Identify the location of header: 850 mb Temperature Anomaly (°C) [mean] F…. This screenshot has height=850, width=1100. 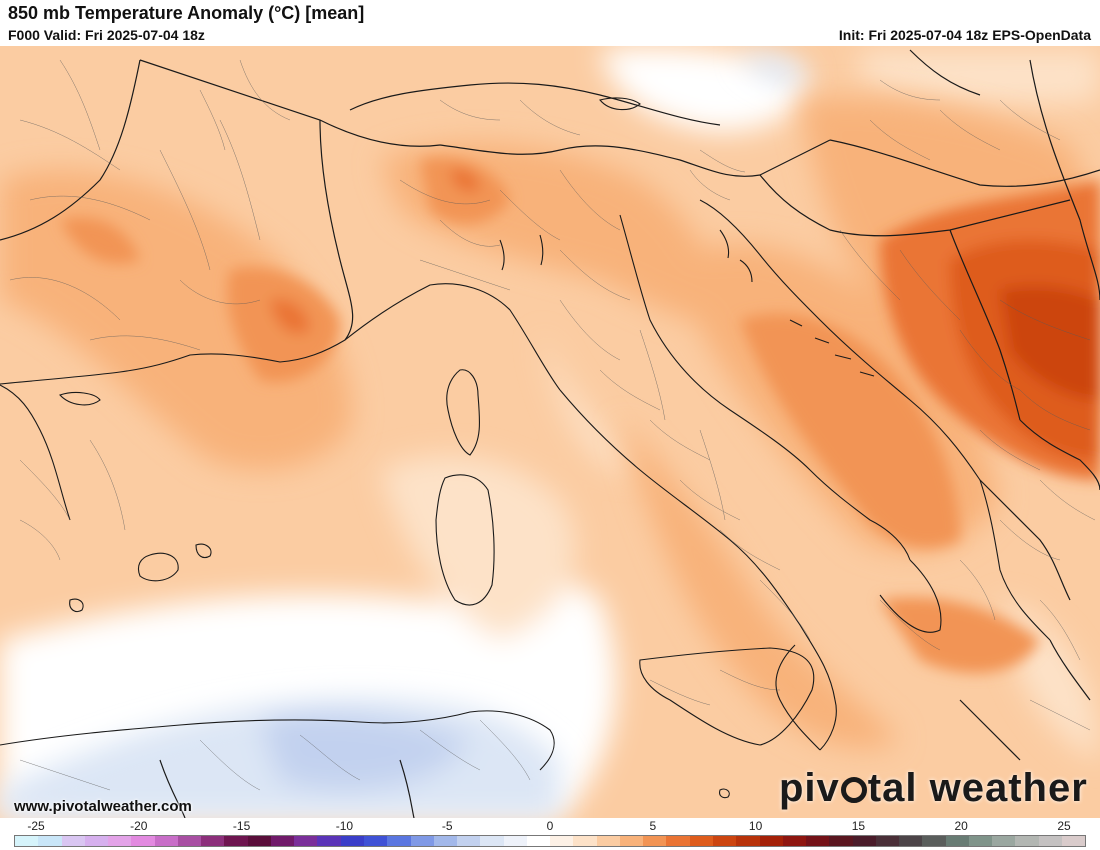
(550, 23).